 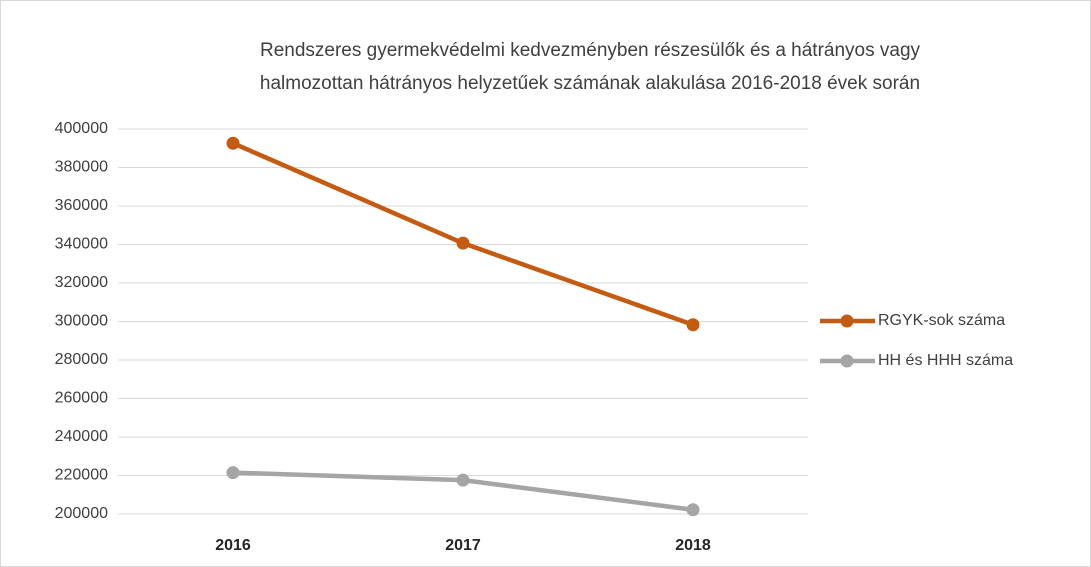 I want to click on y-tick-label: 320000, so click(x=81, y=282).